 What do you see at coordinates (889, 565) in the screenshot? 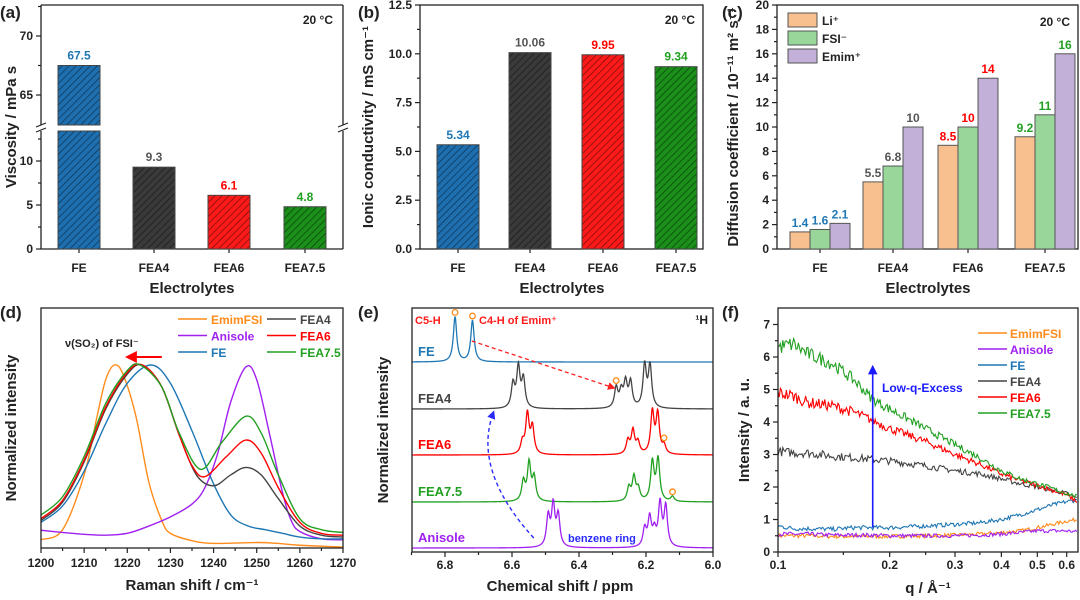
I see `x-tick-label: 0.2` at bounding box center [889, 565].